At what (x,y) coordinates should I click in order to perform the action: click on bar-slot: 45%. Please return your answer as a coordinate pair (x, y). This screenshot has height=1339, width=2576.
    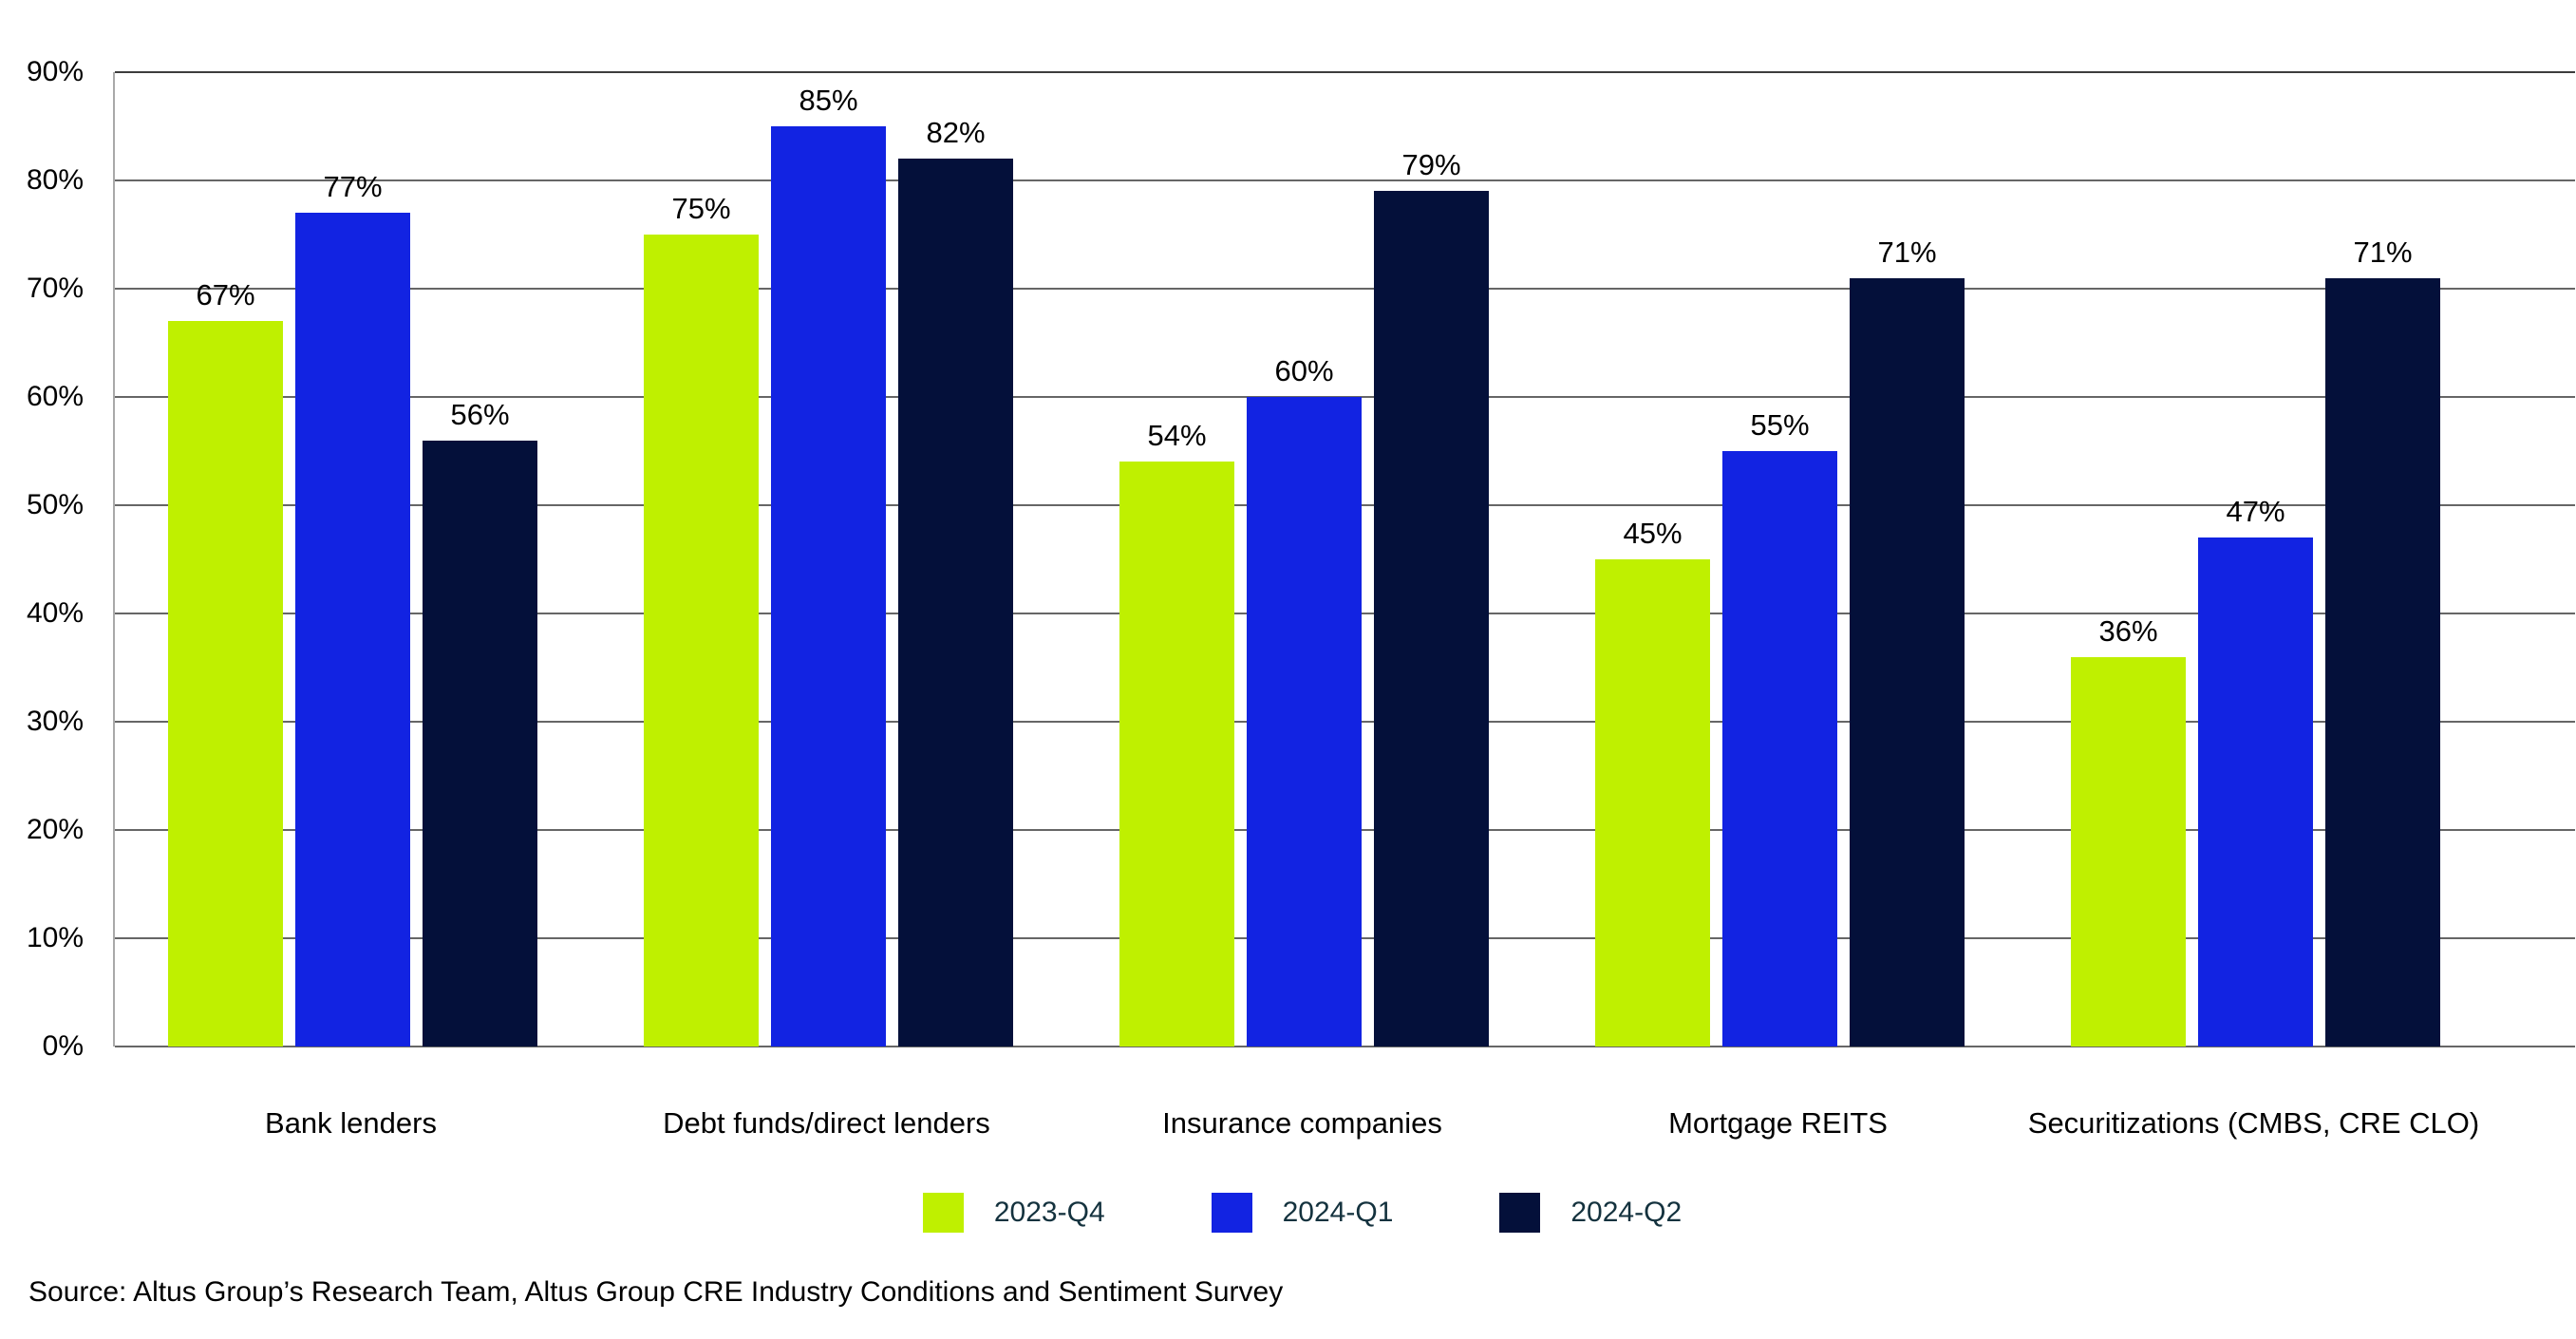
    Looking at the image, I should click on (1652, 559).